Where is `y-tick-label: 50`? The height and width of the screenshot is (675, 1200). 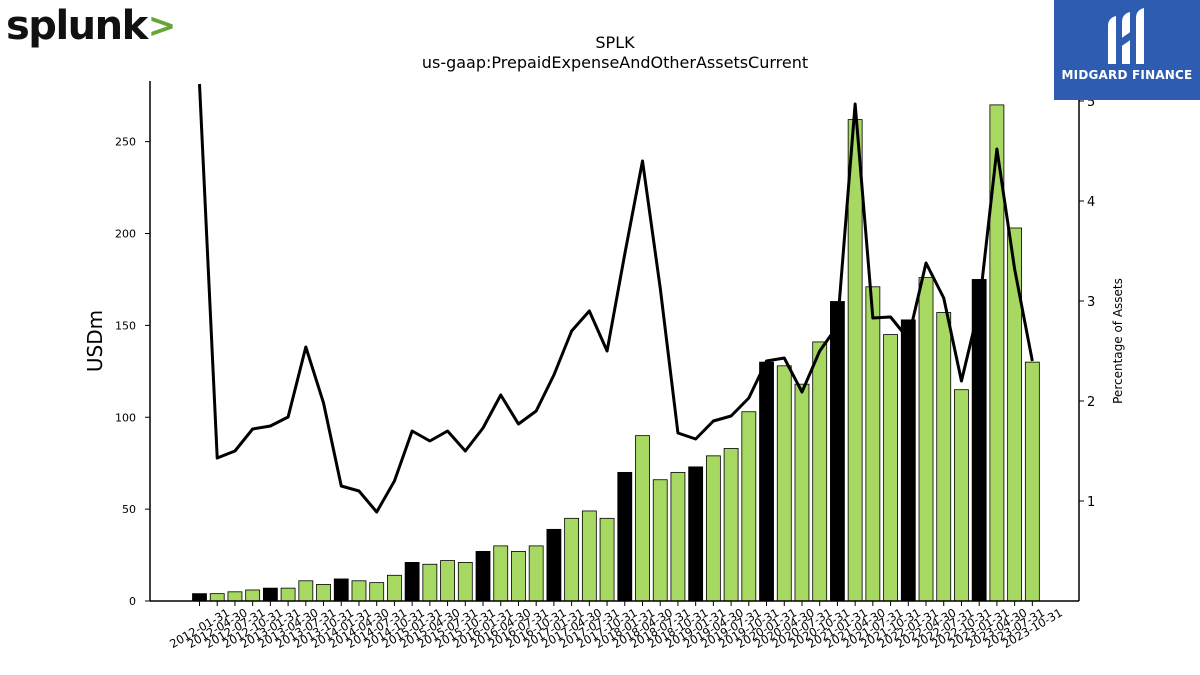 y-tick-label: 50 is located at coordinates (129, 509).